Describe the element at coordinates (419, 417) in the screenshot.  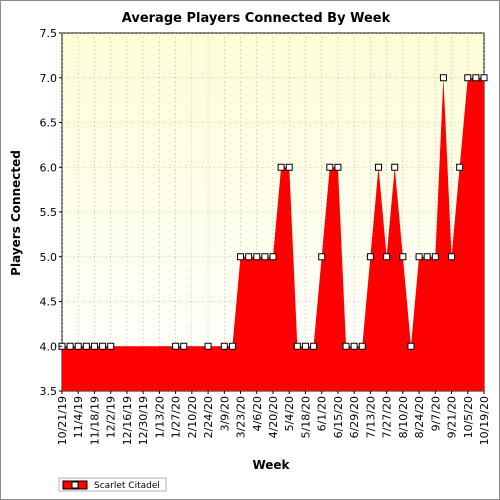
I see `x-tick-label: 8/24/20` at that location.